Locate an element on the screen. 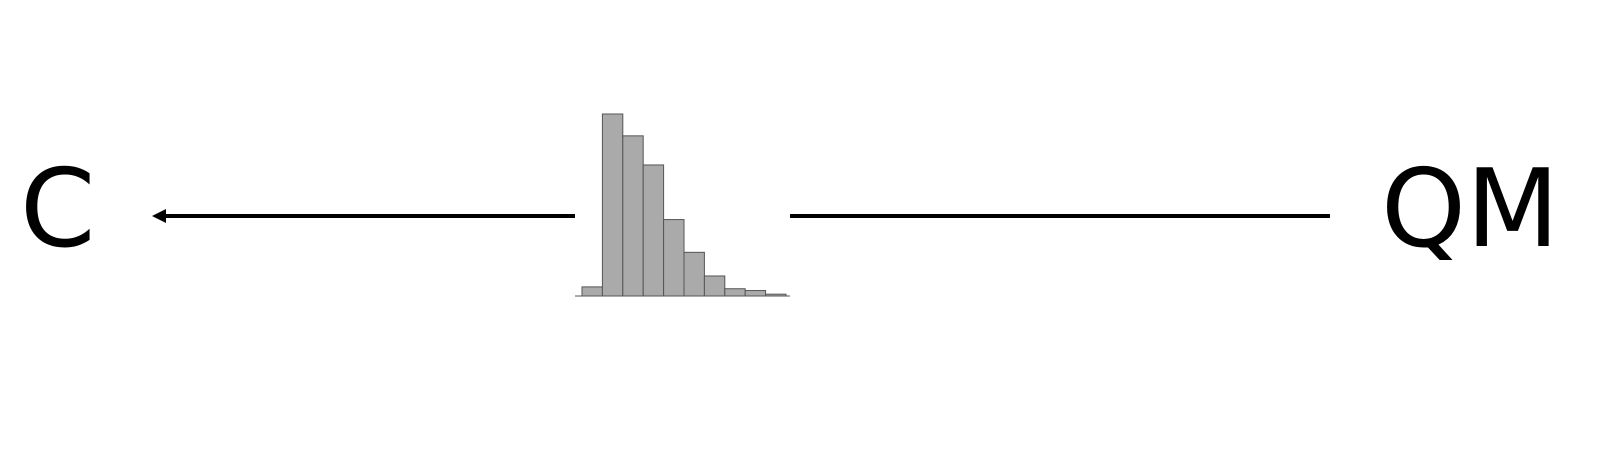  histogram is located at coordinates (684, 205).